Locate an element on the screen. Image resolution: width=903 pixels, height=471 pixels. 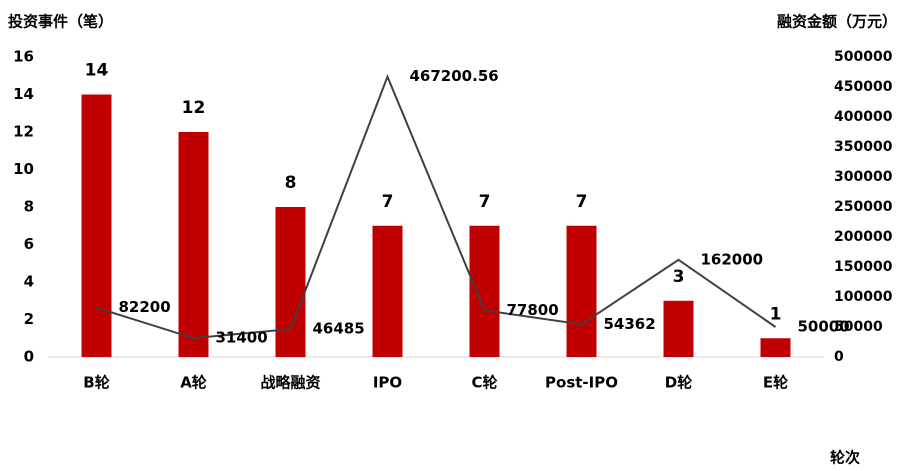
y2-axis-title: 融资金额（万元） is located at coordinates (837, 22).